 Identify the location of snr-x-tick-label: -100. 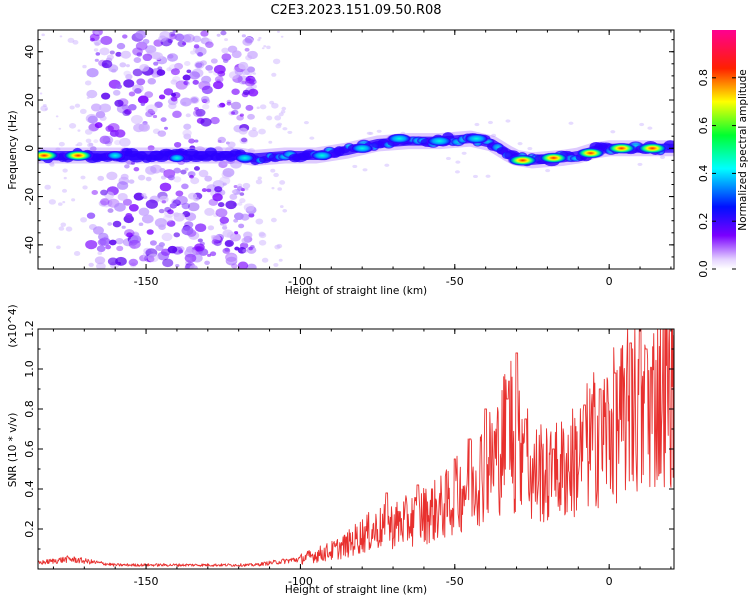
(300, 581).